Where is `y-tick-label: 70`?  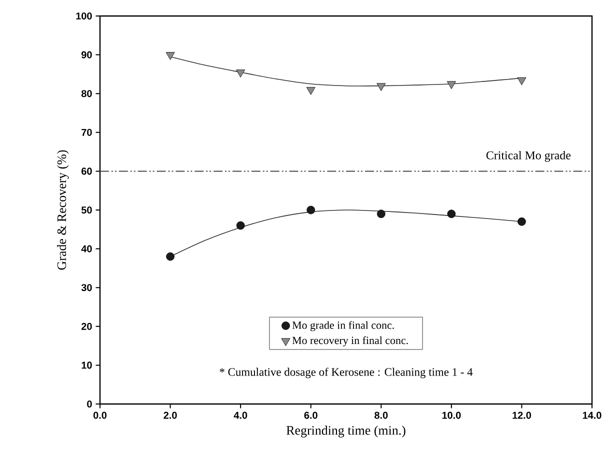 y-tick-label: 70 is located at coordinates (87, 132).